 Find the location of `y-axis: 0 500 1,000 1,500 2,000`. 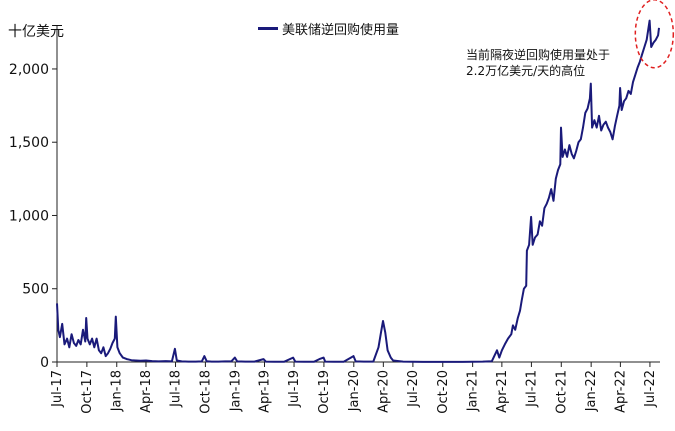

y-axis: 0 500 1,000 1,500 2,000 is located at coordinates (33, 198).